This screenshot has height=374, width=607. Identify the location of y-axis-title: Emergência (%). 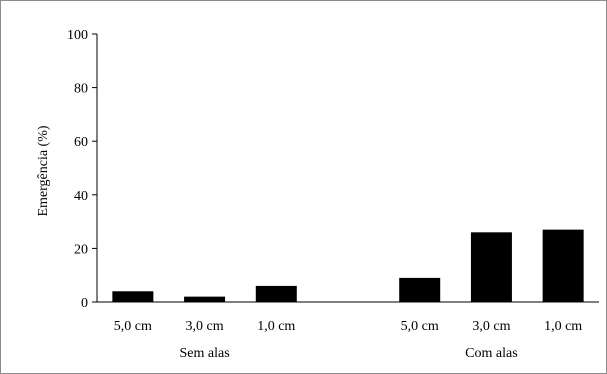
(43, 170).